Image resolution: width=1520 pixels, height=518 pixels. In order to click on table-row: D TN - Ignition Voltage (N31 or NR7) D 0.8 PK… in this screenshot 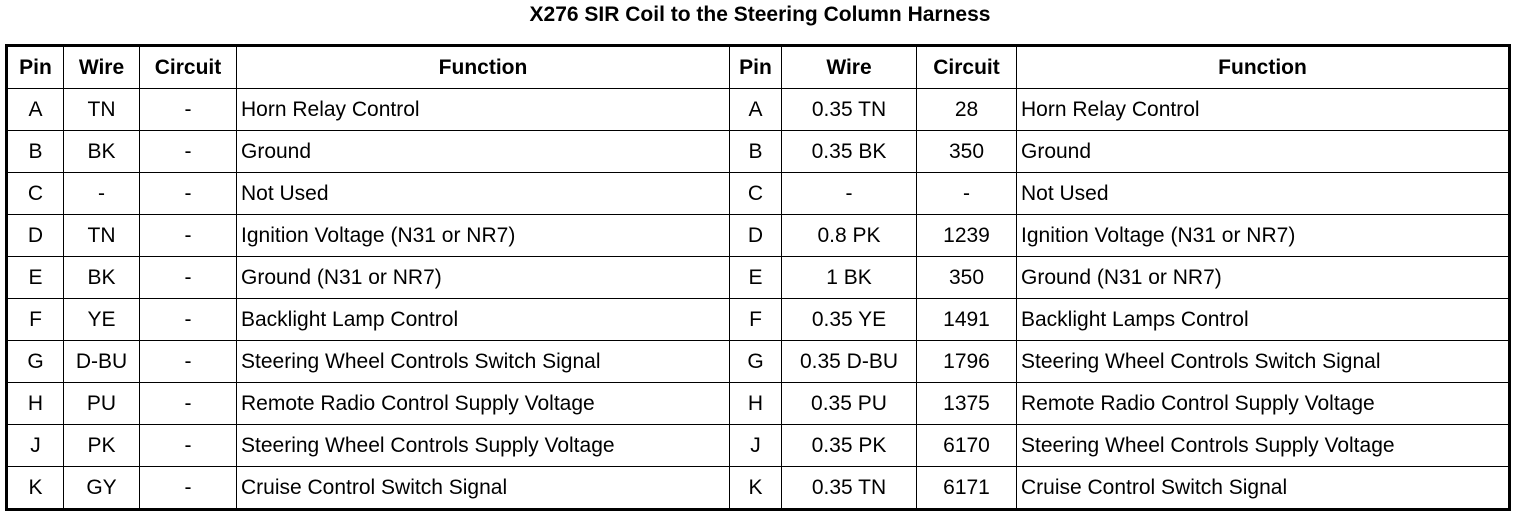, I will do `click(758, 235)`.